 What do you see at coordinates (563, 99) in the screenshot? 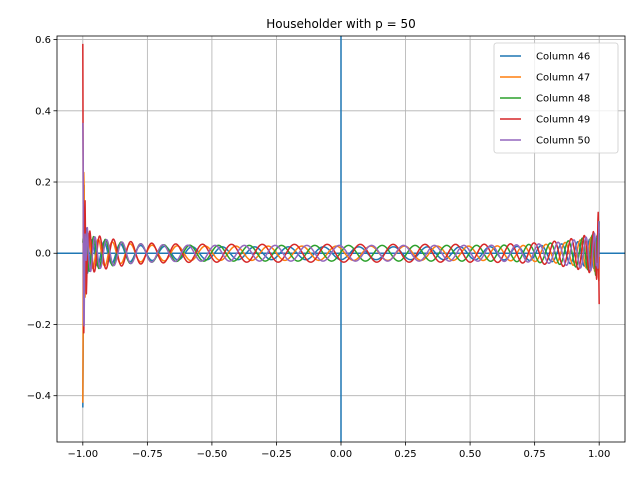
I see `legend-label: Column 48` at bounding box center [563, 99].